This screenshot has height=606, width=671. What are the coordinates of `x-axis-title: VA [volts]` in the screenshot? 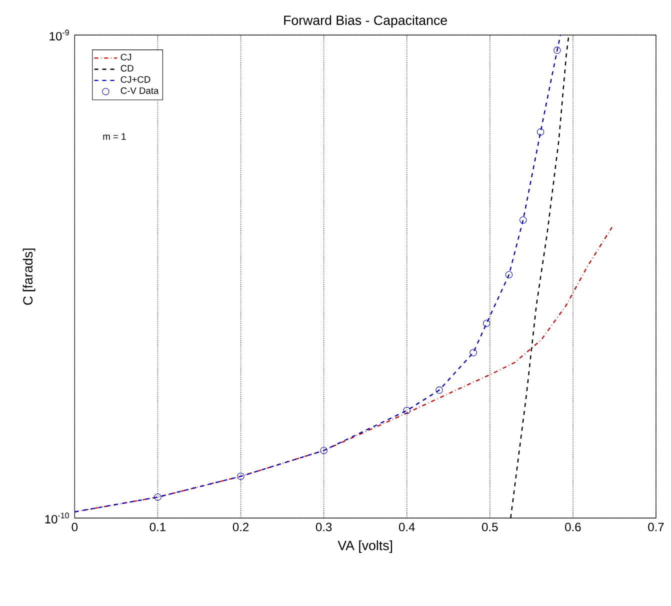 It's located at (365, 546).